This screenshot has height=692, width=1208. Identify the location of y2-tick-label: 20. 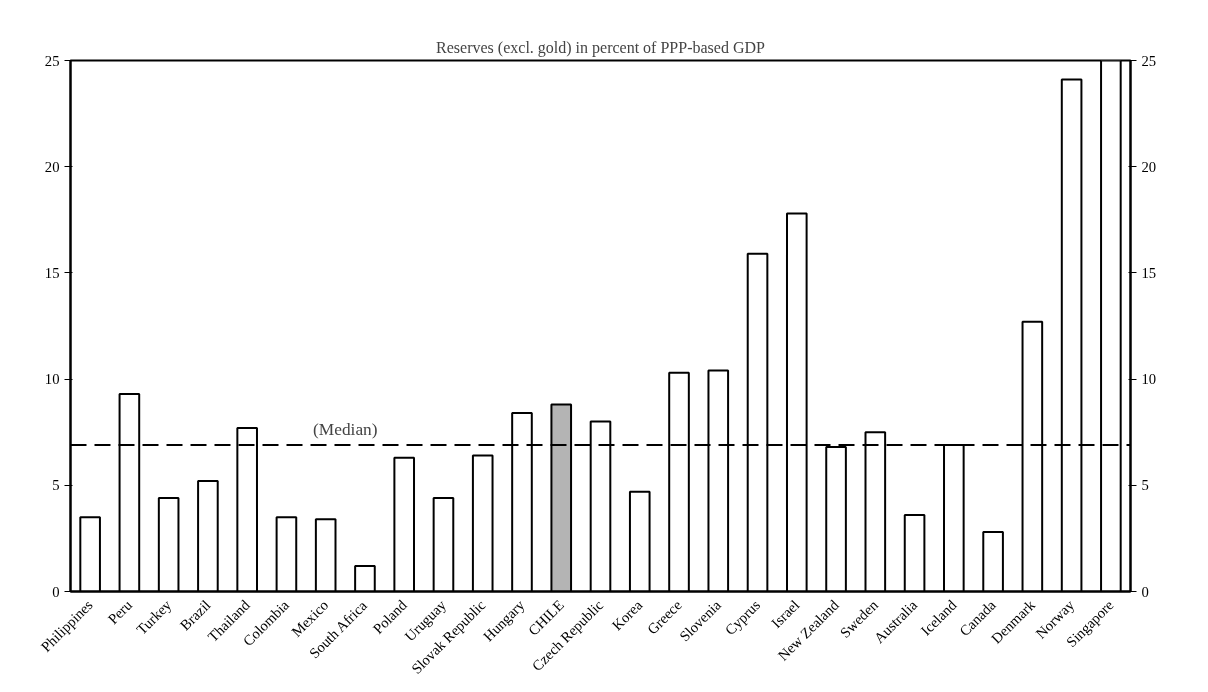
(1149, 166).